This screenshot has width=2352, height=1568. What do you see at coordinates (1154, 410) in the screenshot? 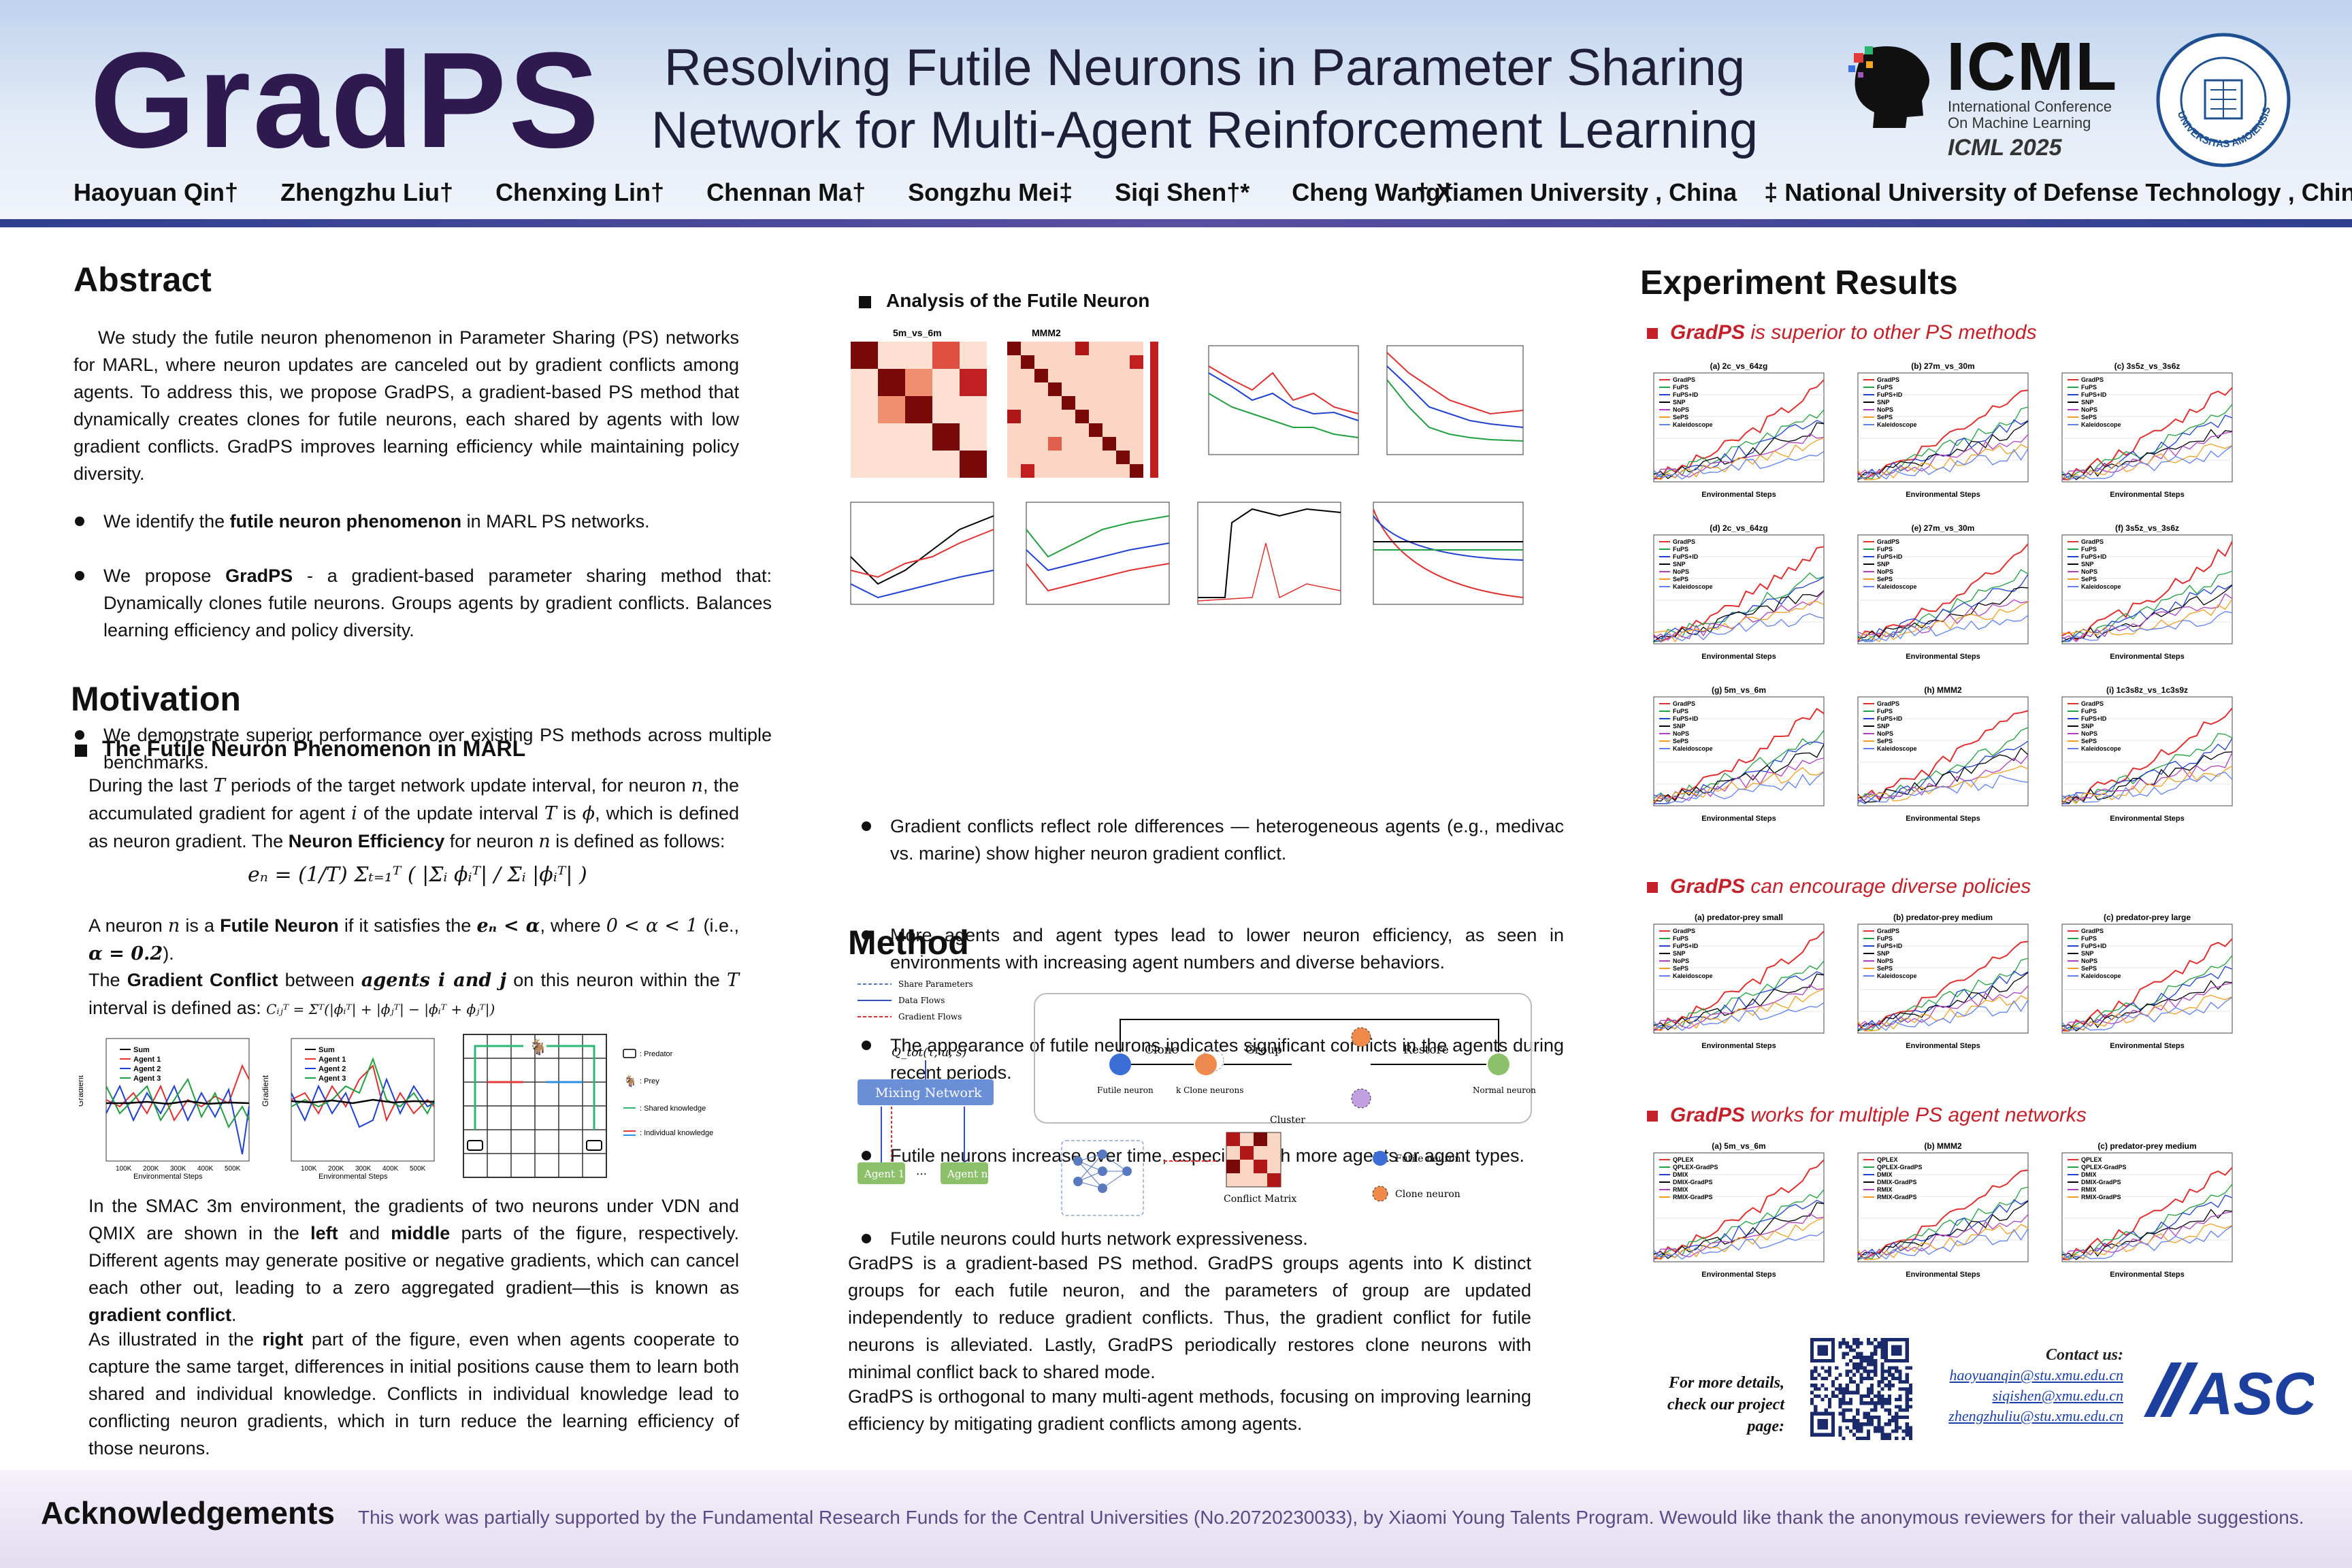
I see `colorbar` at bounding box center [1154, 410].